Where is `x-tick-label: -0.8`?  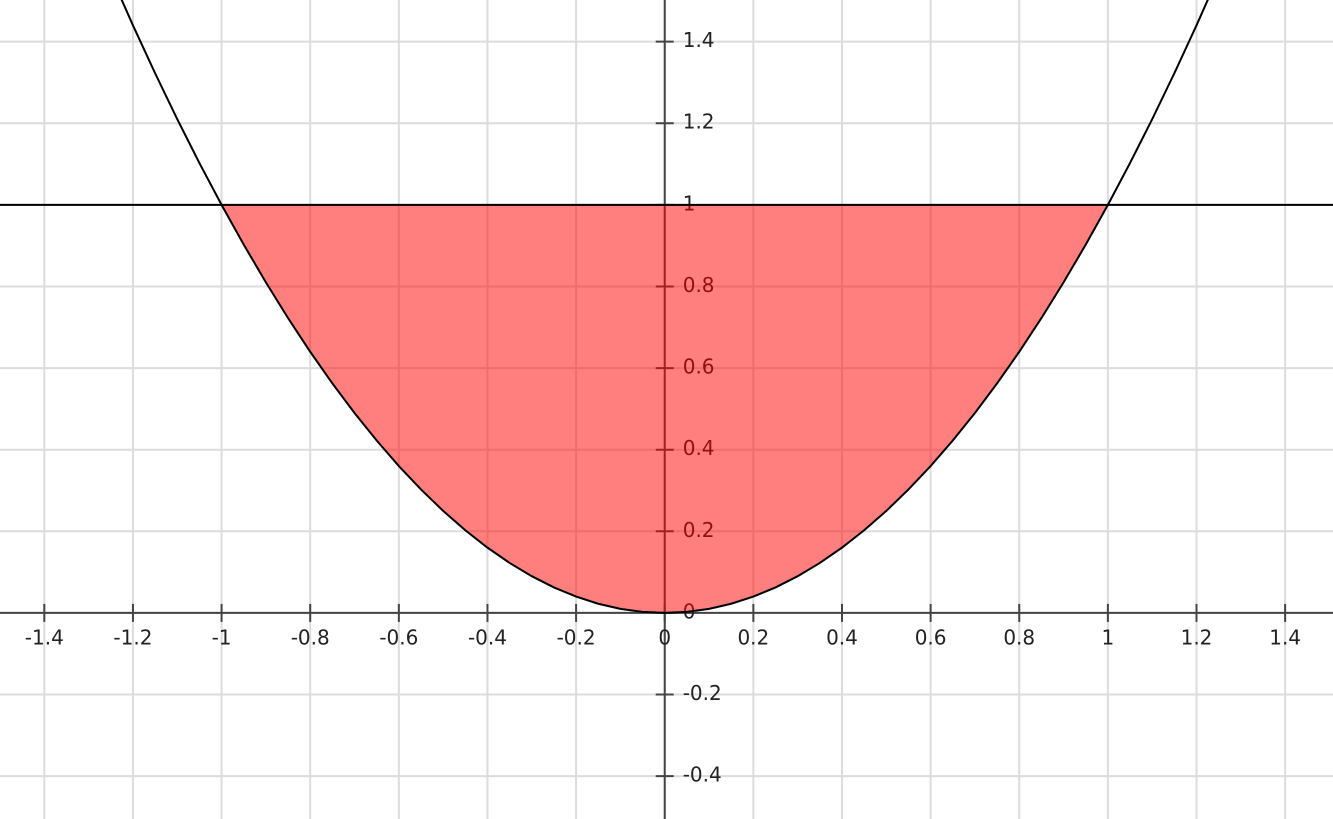
x-tick-label: -0.8 is located at coordinates (310, 637).